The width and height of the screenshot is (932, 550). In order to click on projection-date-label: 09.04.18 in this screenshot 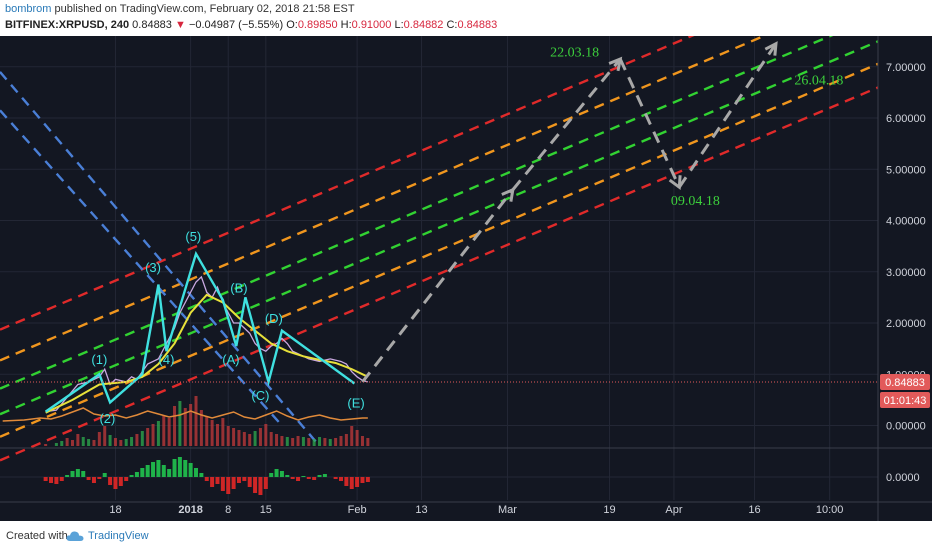, I will do `click(695, 201)`.